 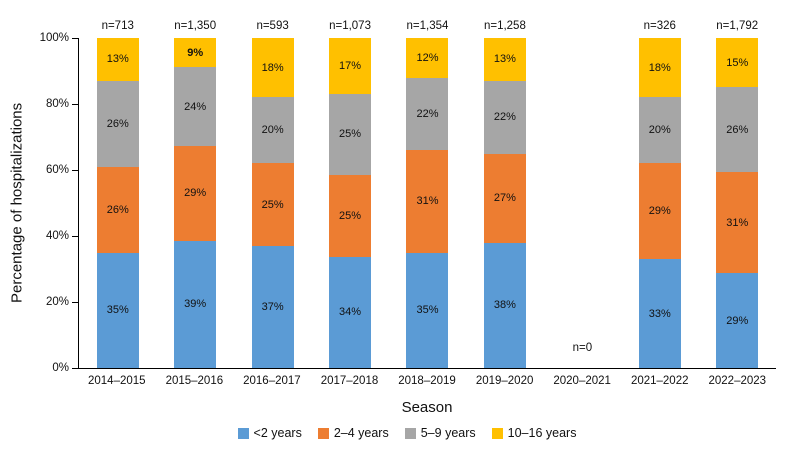 I want to click on x-tick-label: 2014–2015, so click(x=117, y=381).